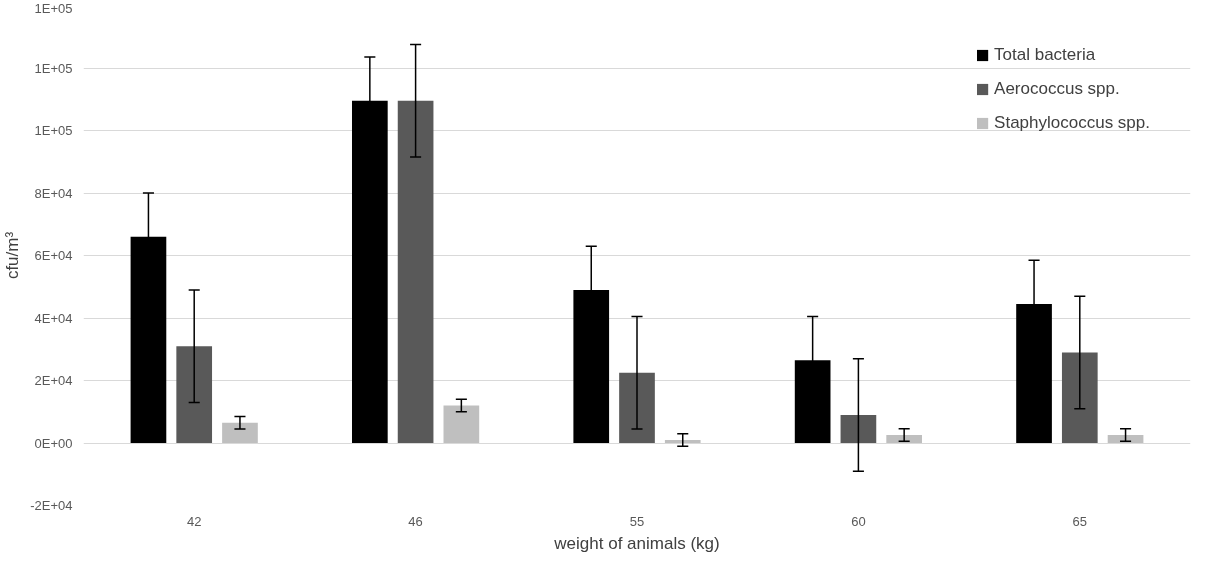 The image size is (1207, 561). I want to click on legend-label: Aerococcus spp., so click(1057, 89).